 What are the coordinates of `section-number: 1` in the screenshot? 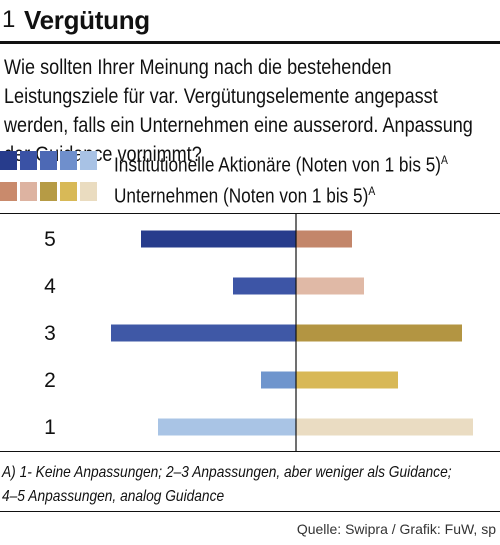 It's located at (9, 19).